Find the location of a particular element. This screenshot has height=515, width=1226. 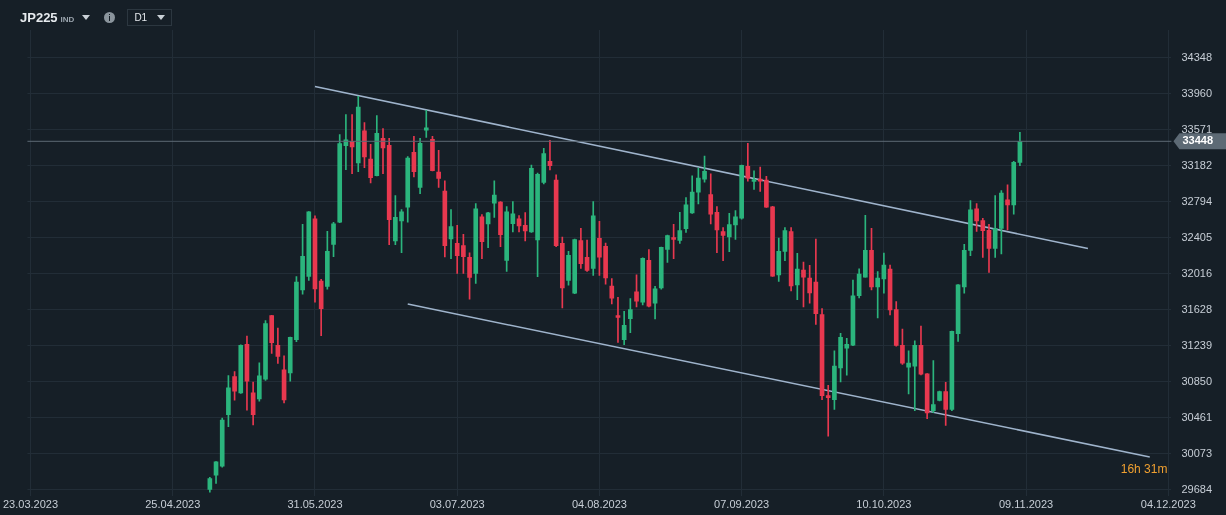

y-tick-label: 32016 is located at coordinates (1197, 272).